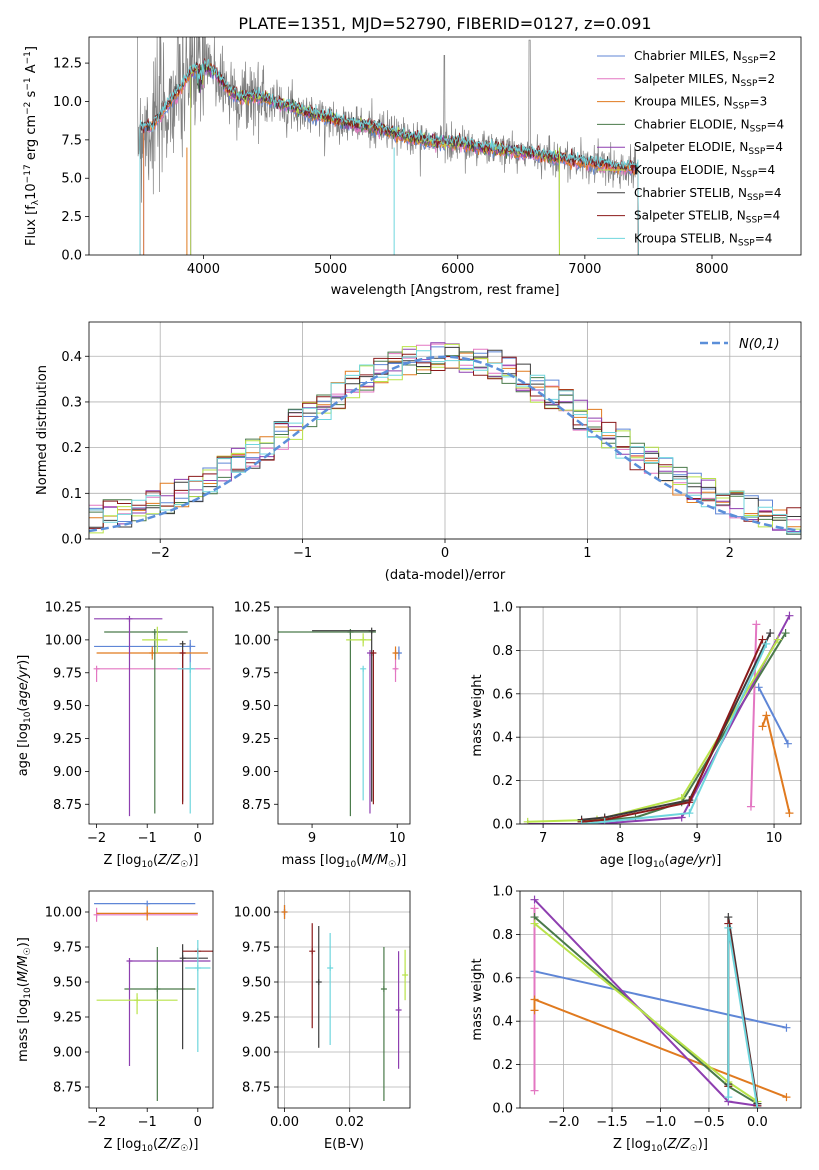 The height and width of the screenshot is (1170, 819). I want to click on legend-entry-chabrier-miles: Chabrier MILES, NSSP=2, so click(705, 57).